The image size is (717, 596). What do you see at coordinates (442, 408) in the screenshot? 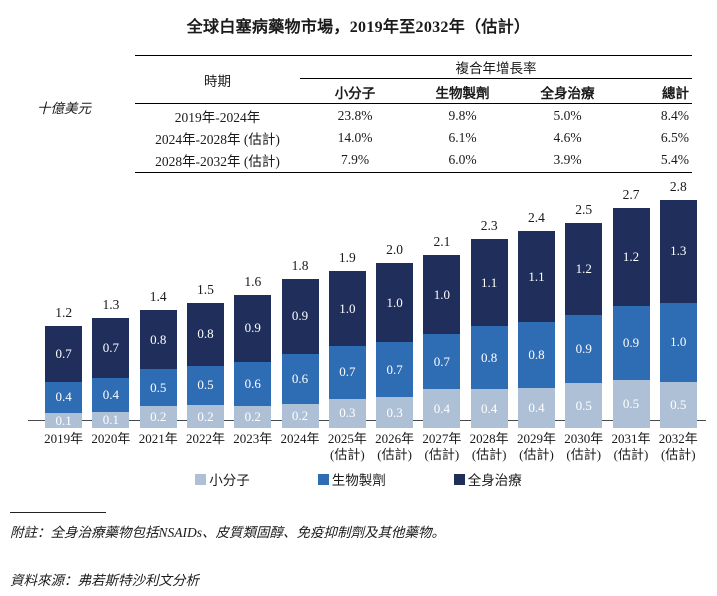
I see `bar-segment-small-molecule: 0.4` at bounding box center [442, 408].